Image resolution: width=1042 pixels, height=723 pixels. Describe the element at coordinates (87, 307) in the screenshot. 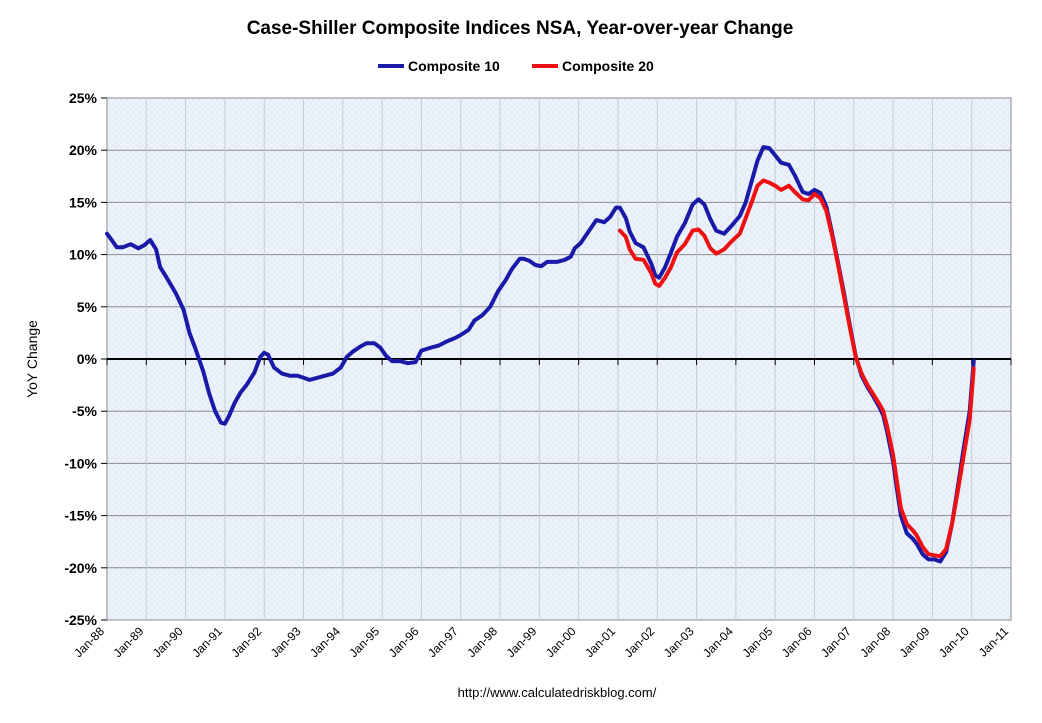

I see `y-tick-label: 5%` at that location.